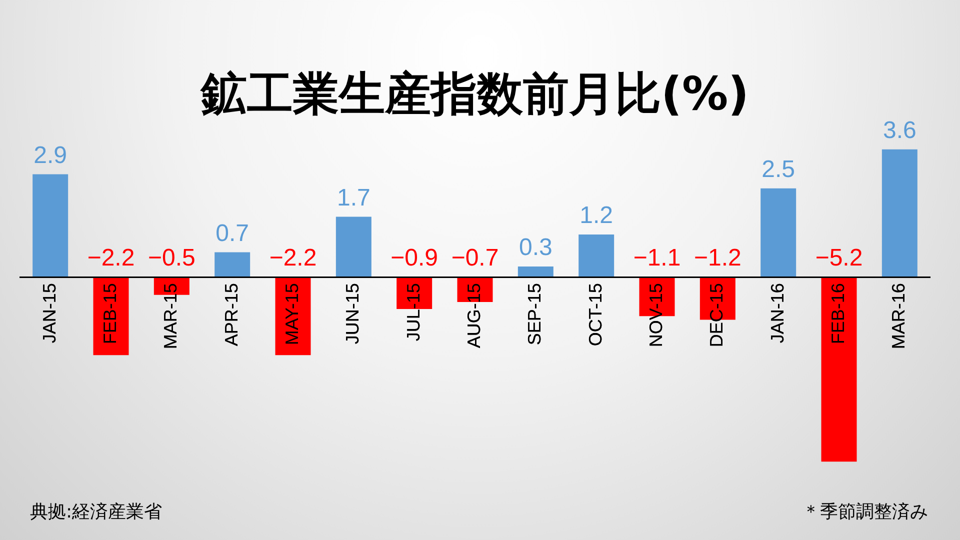 The image size is (960, 540). Describe the element at coordinates (839, 258) in the screenshot. I see `data-label: −5.2` at that location.